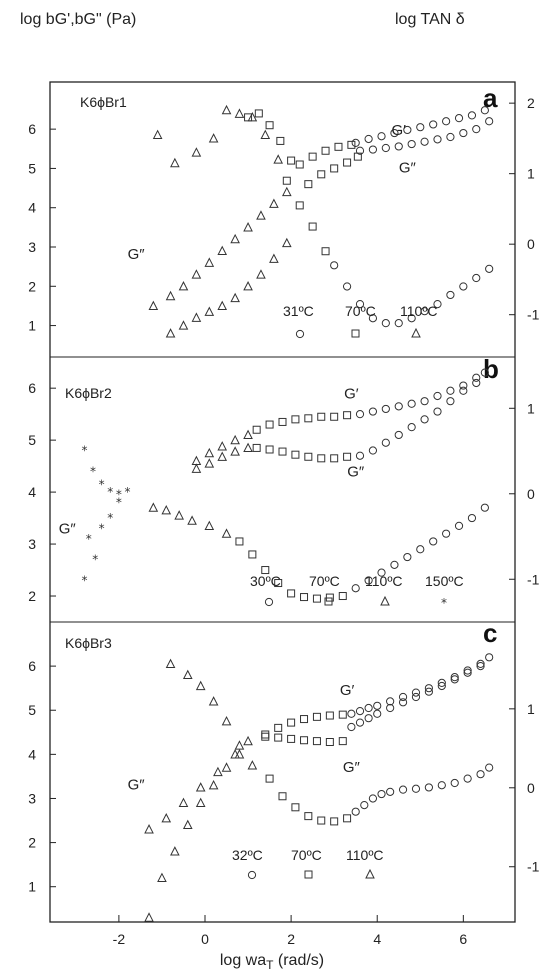 This screenshot has height=976, width=543. I want to click on left-tick-label: 4, so click(32, 492).